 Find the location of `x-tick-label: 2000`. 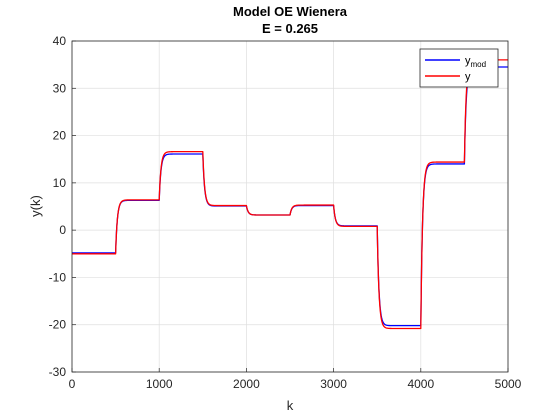

x-tick-label: 2000 is located at coordinates (246, 384).